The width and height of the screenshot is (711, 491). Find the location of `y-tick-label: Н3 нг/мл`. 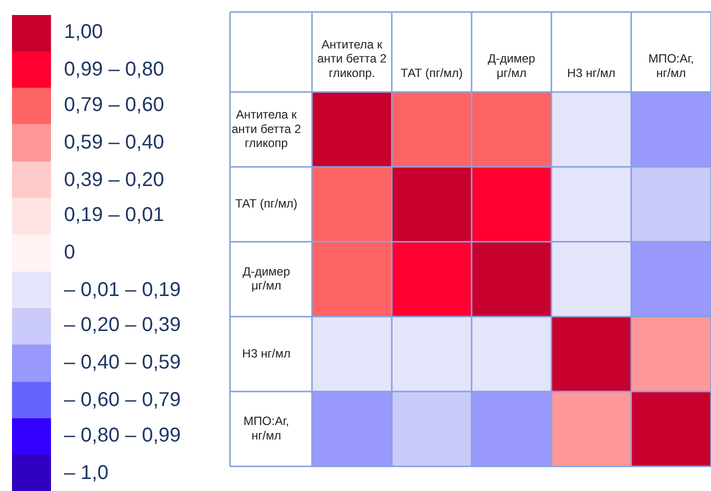

y-tick-label: Н3 нг/мл is located at coordinates (266, 353).